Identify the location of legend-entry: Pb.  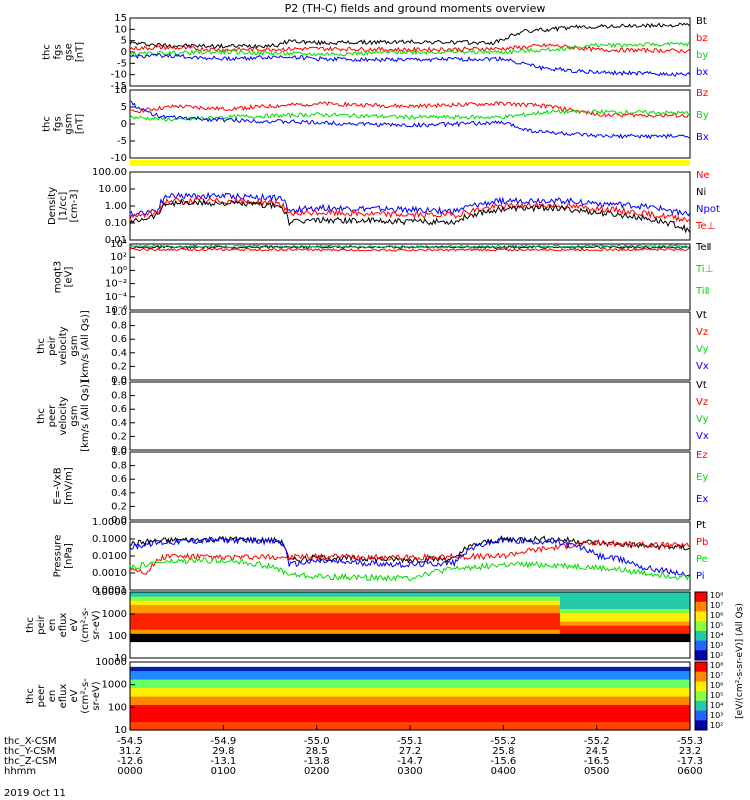
(702, 542).